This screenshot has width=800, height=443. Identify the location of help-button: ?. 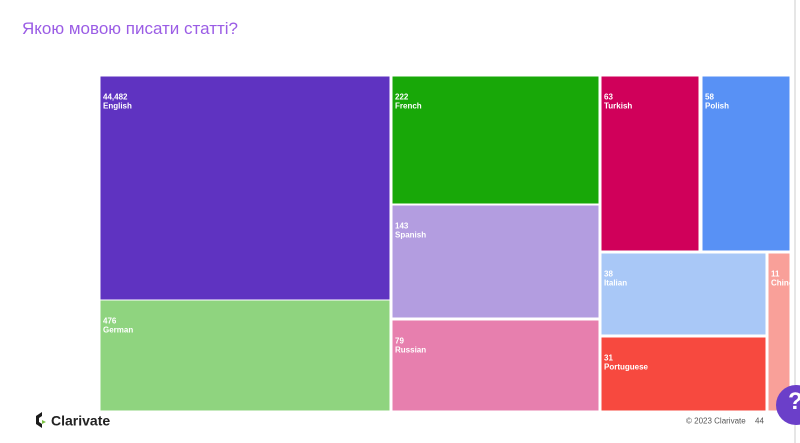
(788, 405).